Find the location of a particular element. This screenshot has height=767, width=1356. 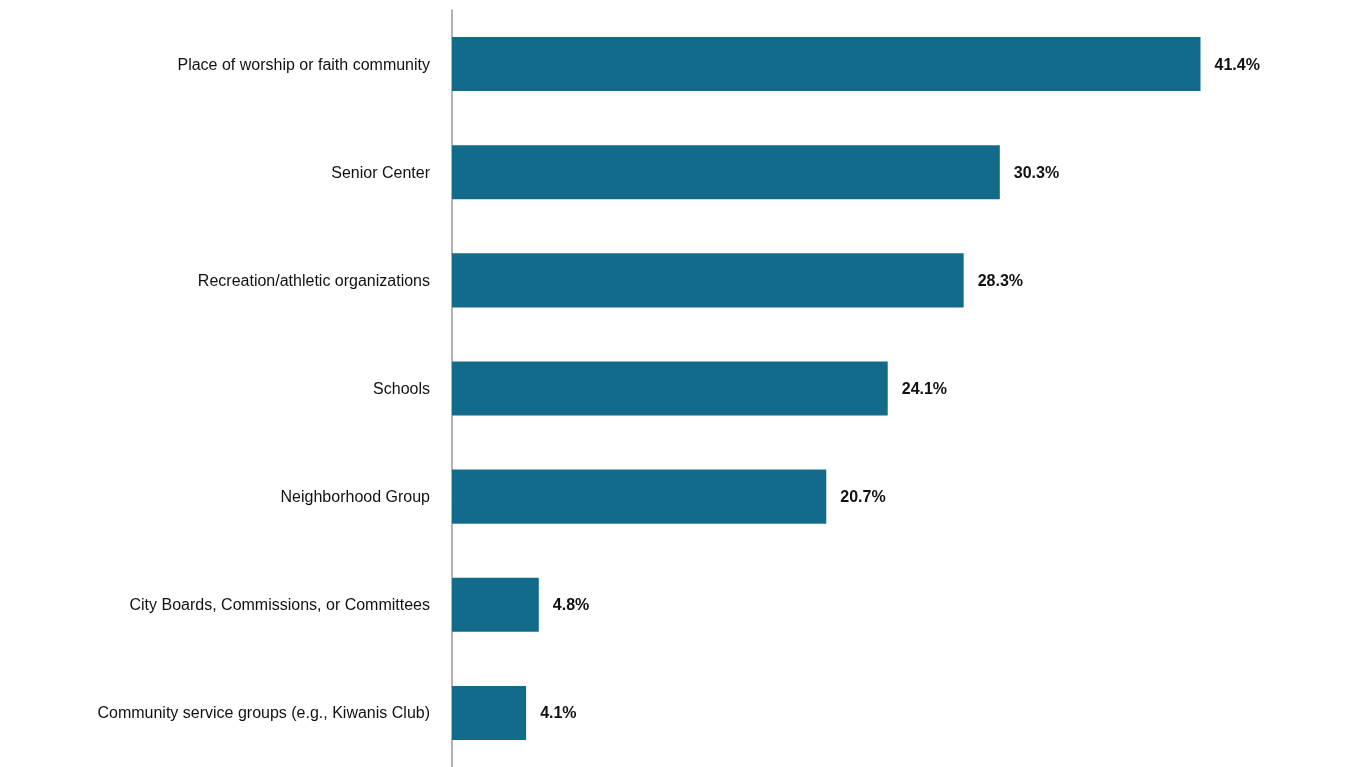

y-tick-label: City Boards, Commissions, or Committees is located at coordinates (279, 605).